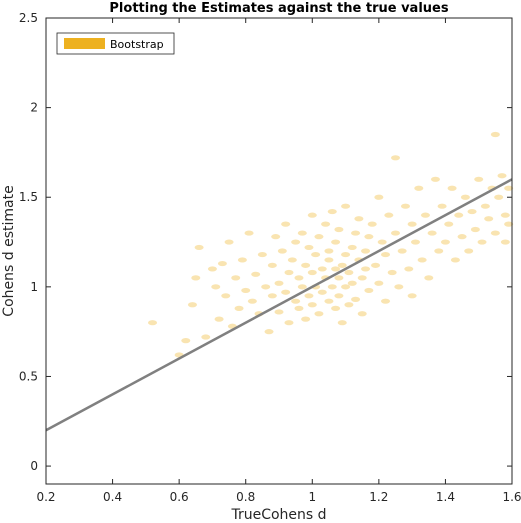 The width and height of the screenshot is (521, 523). What do you see at coordinates (28, 376) in the screenshot?
I see `y-tick-label: 0.5` at bounding box center [28, 376].